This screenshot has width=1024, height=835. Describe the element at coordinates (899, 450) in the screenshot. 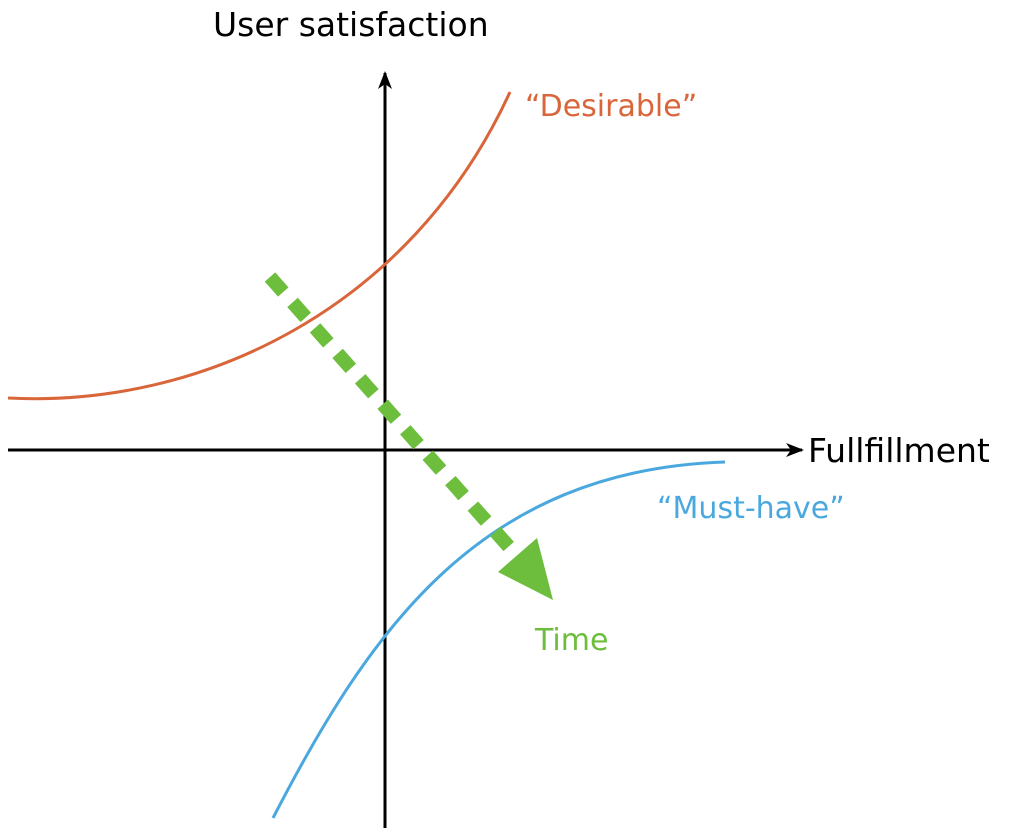

I see `x-axis-label: Fullfillment` at that location.